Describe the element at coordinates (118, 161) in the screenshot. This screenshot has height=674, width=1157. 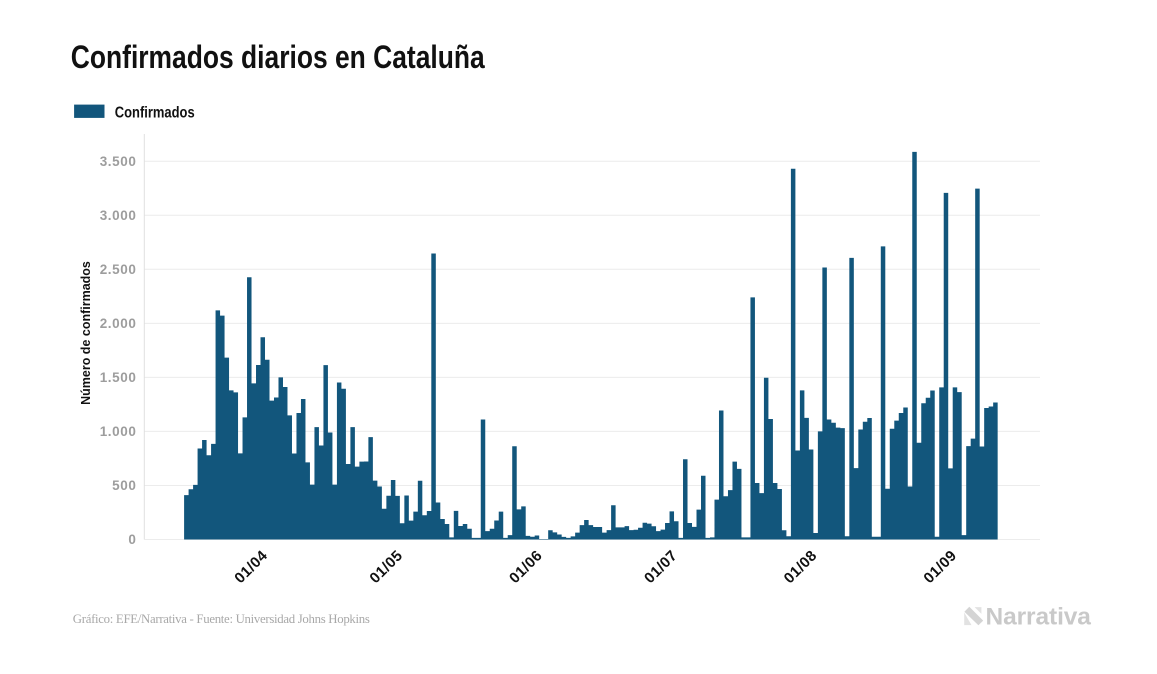
I see `svg-text: 3.500` at that location.